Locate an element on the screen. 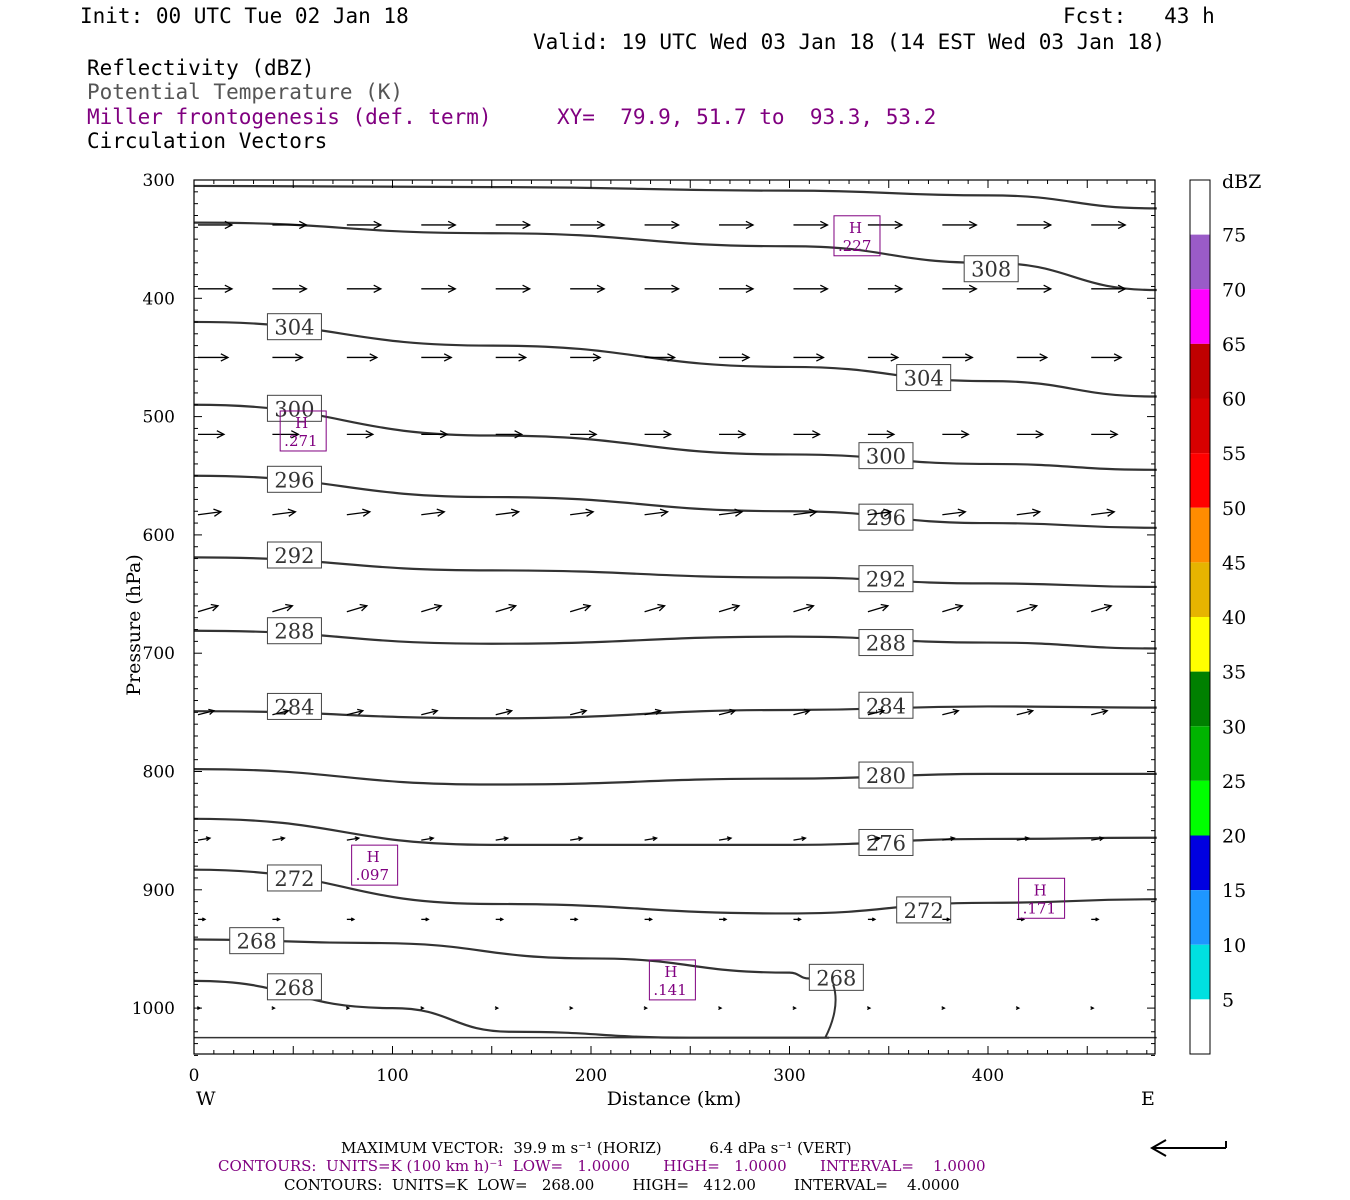  contour-label: 292 is located at coordinates (886, 580).